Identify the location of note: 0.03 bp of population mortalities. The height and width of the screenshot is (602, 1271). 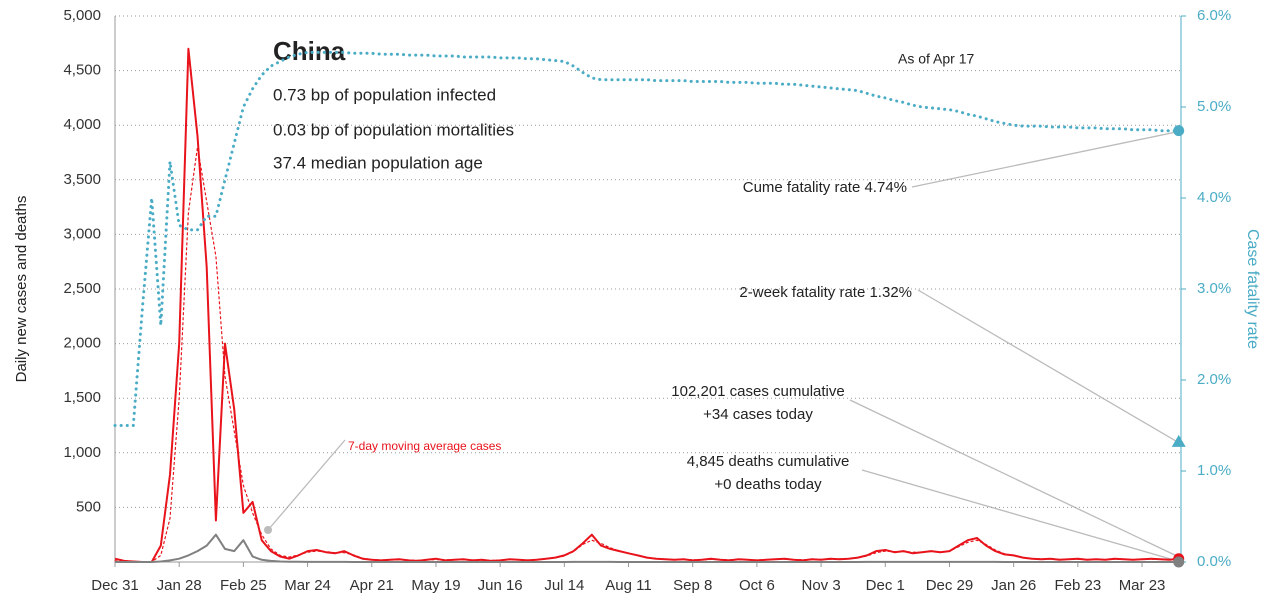
(393, 129).